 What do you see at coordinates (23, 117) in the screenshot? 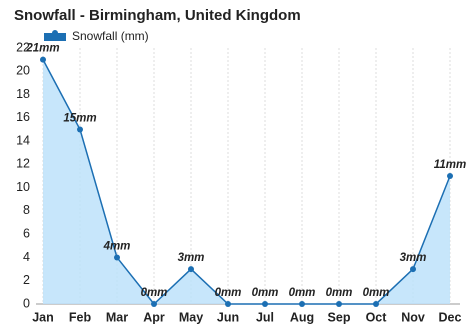
I see `y-tick-label: 16` at bounding box center [23, 117].